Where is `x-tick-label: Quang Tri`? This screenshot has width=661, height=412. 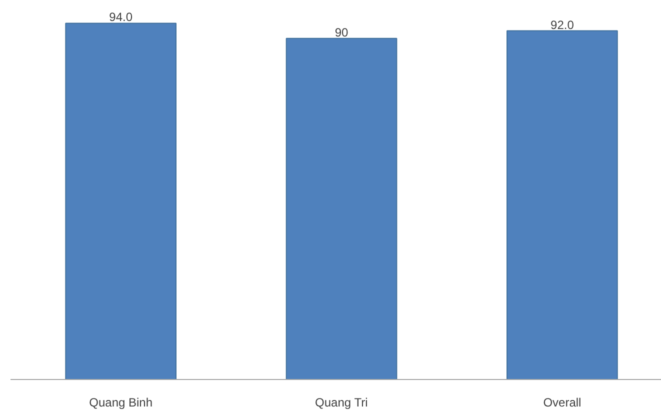 x-tick-label: Quang Tri is located at coordinates (341, 403).